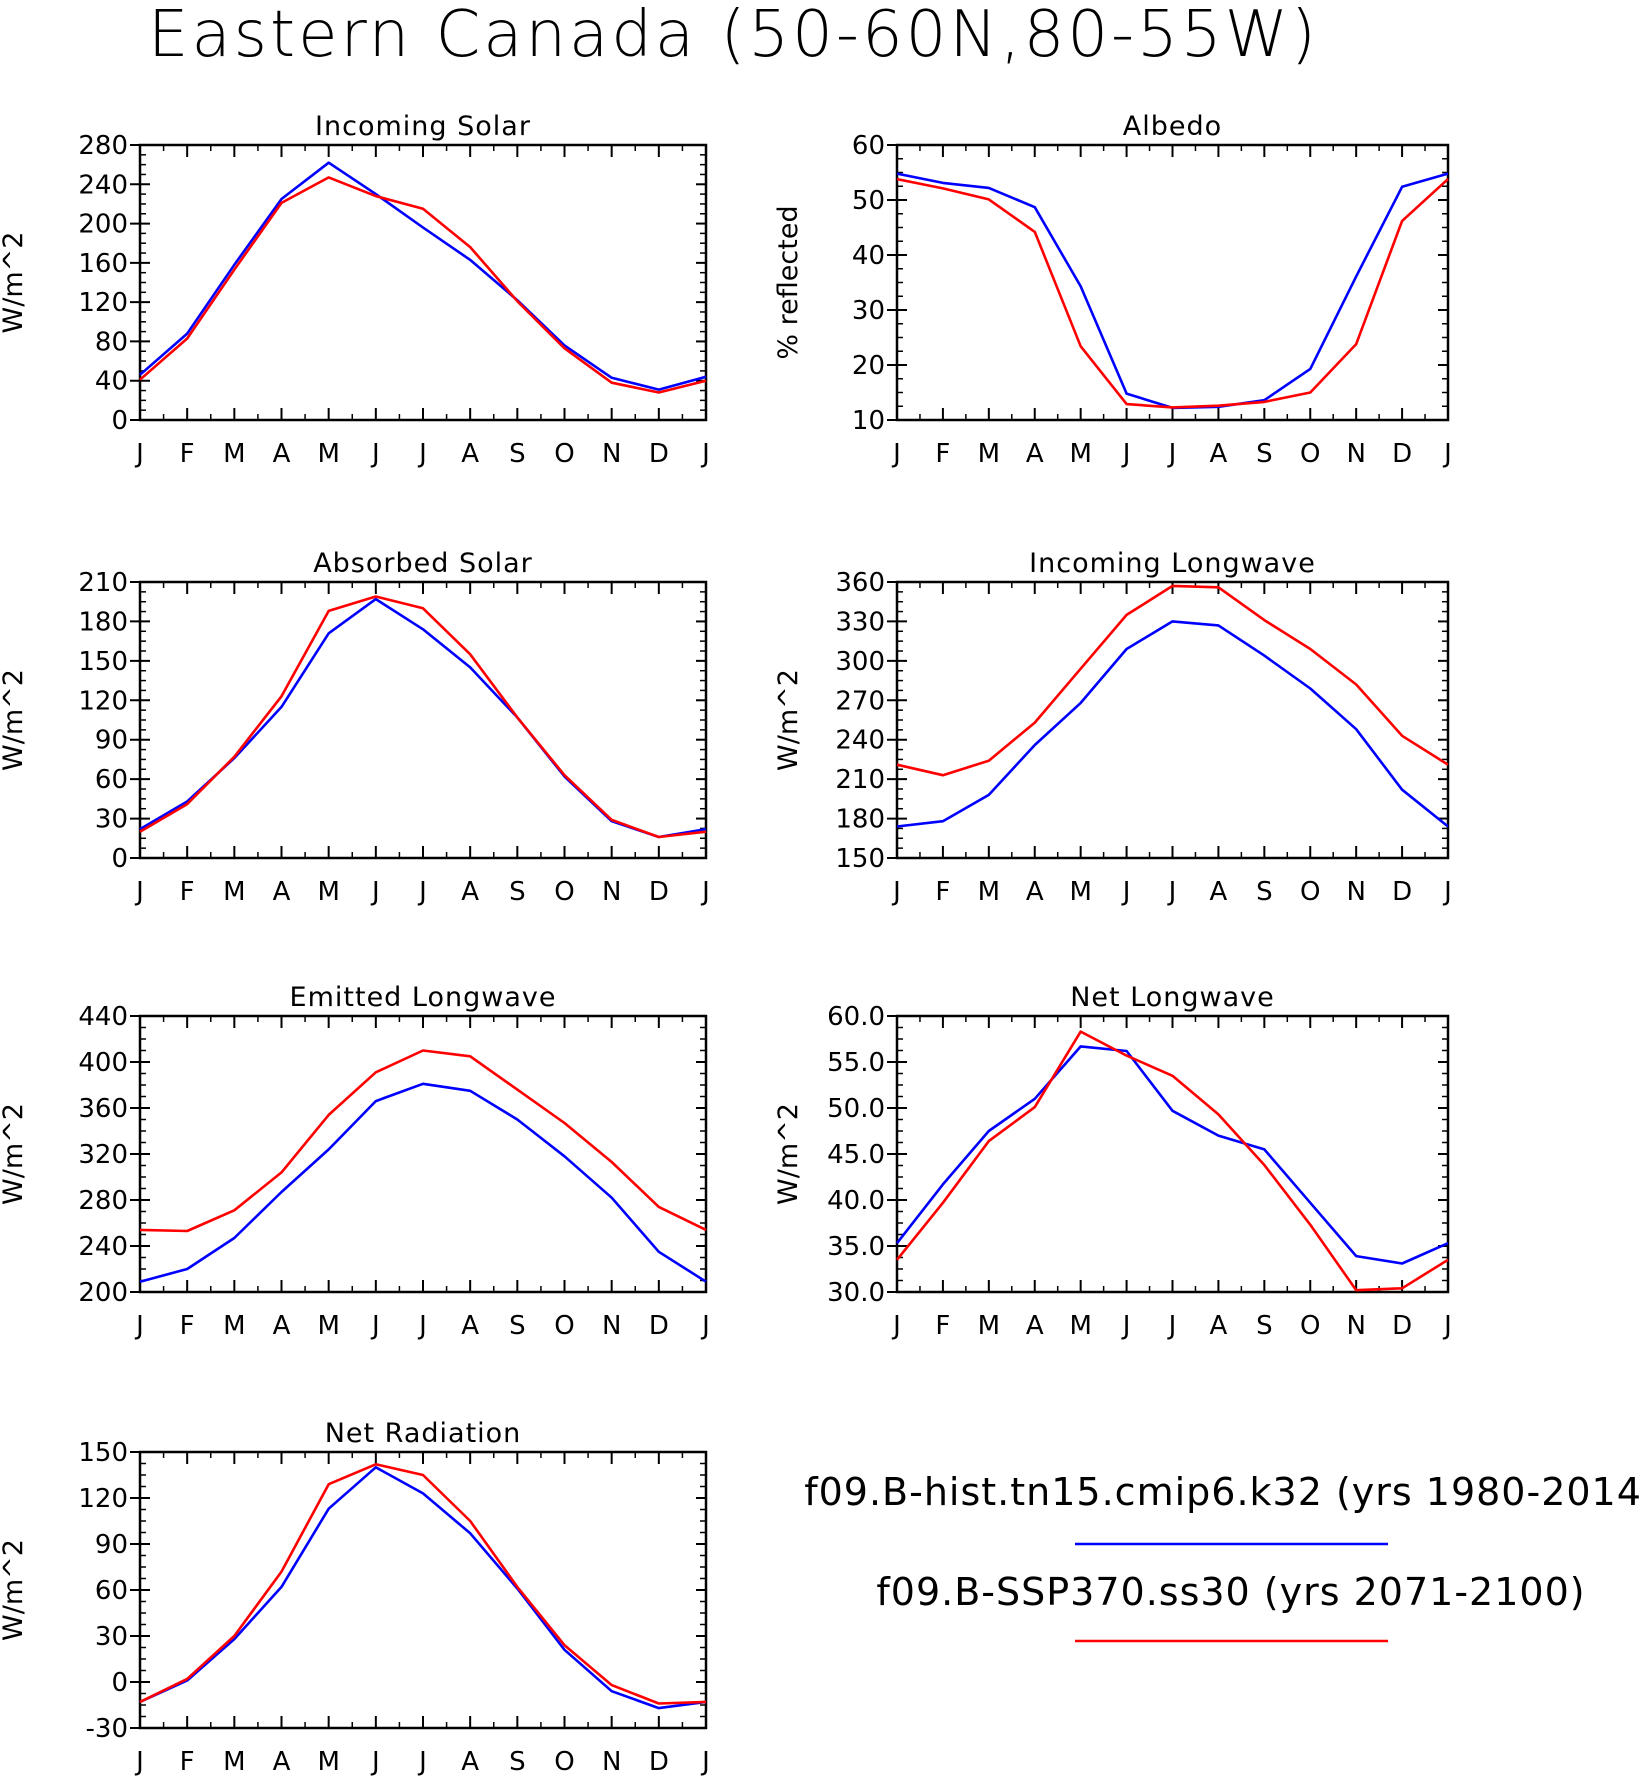  Describe the element at coordinates (423, 1433) in the screenshot. I see `chart-title: Net Radiation` at that location.